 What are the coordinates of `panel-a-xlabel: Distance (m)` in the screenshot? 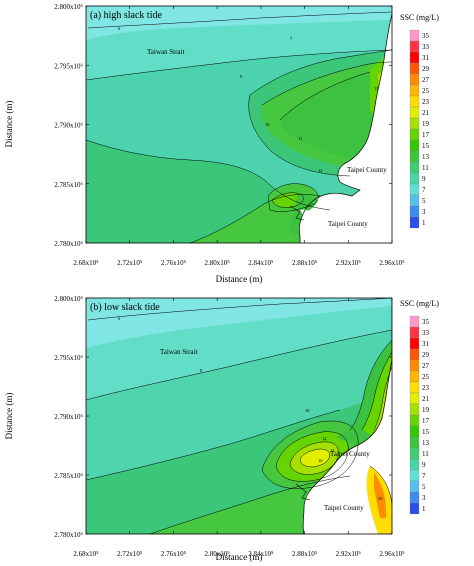 It's located at (239, 279).